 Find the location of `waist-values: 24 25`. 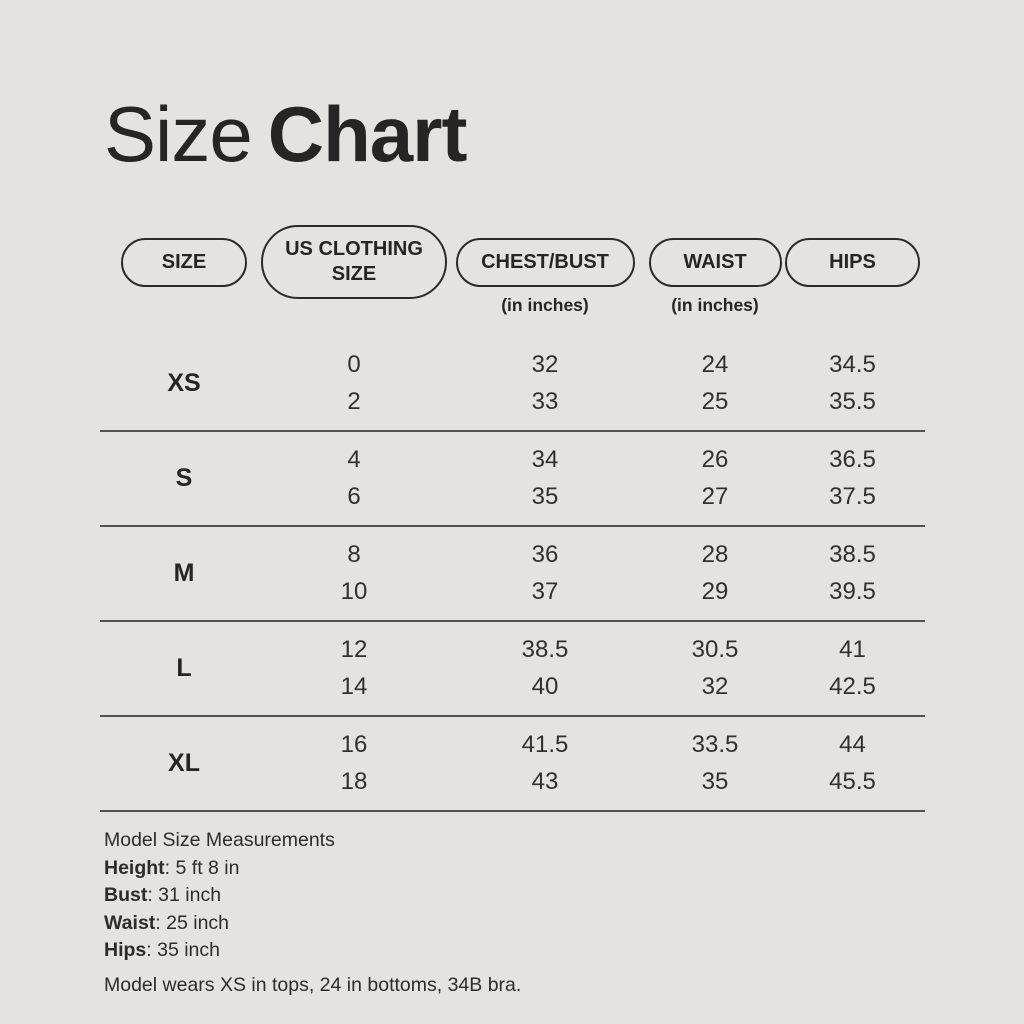

waist-values: 24 25 is located at coordinates (715, 383).